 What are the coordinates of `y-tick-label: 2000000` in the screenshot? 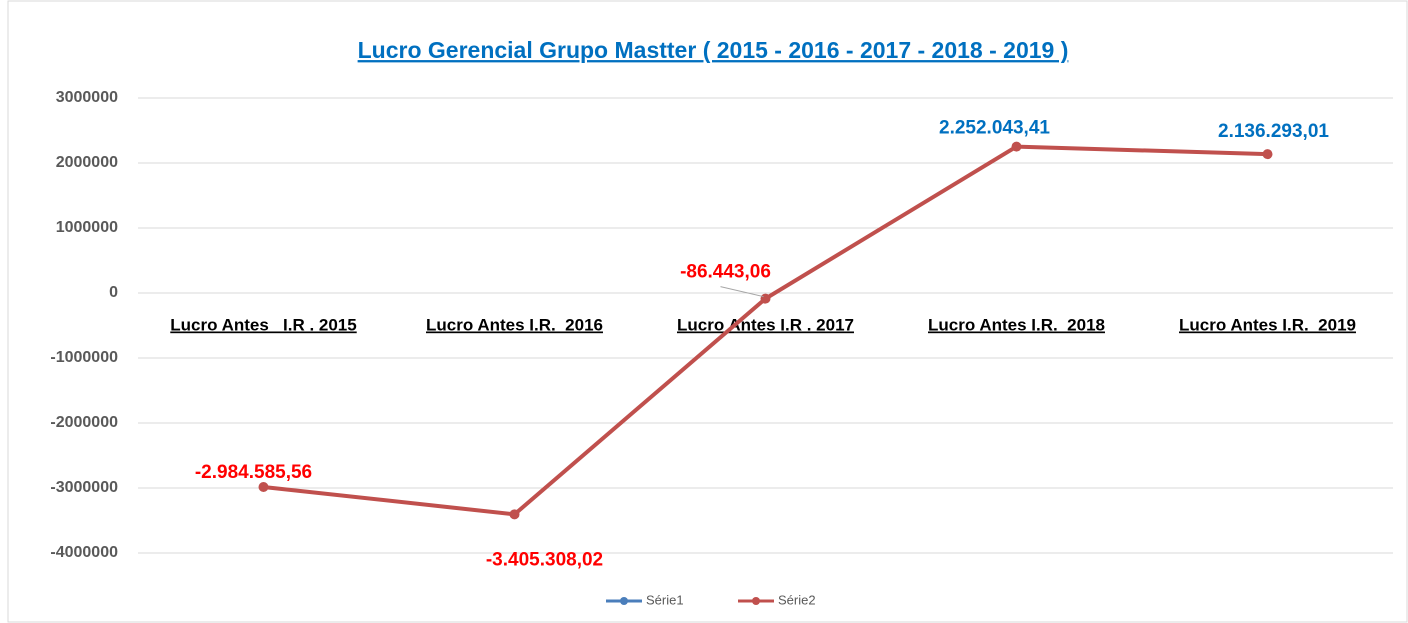 It's located at (87, 162).